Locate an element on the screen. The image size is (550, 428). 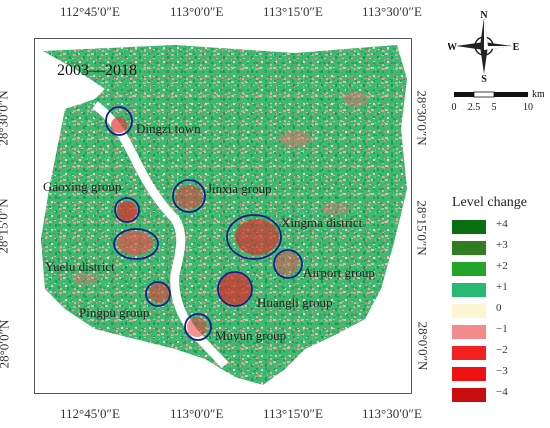
left-lat-tick-2: 28°15′0″N is located at coordinates (5, 226).